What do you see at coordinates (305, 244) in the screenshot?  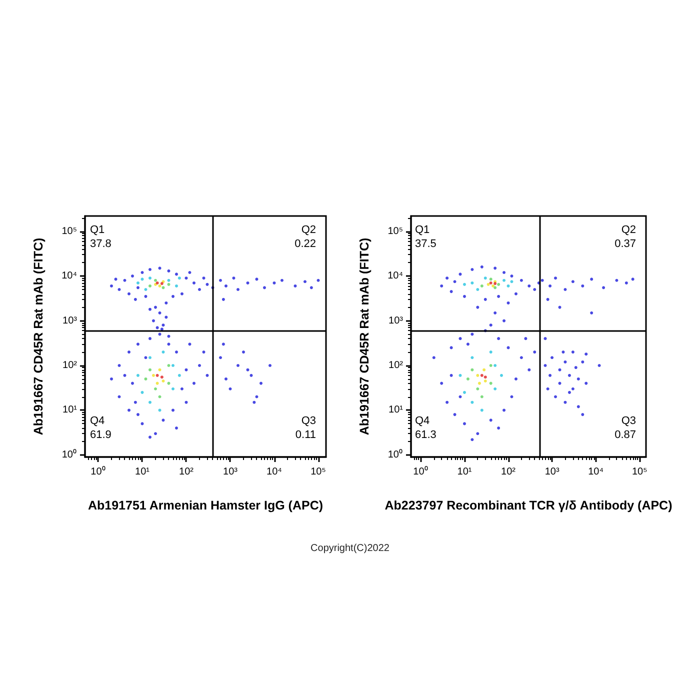 I see `annotation: 0.22` at bounding box center [305, 244].